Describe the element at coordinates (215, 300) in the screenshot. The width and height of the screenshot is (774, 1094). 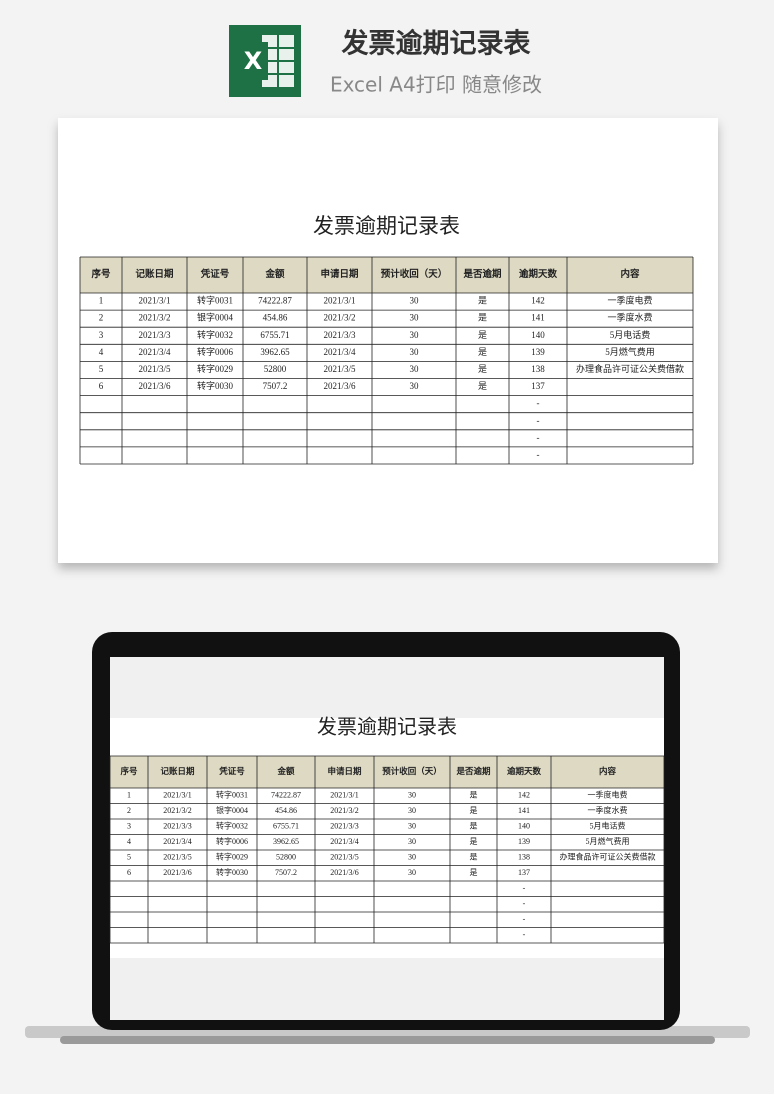
I see `table-cell: 转字0031` at that location.